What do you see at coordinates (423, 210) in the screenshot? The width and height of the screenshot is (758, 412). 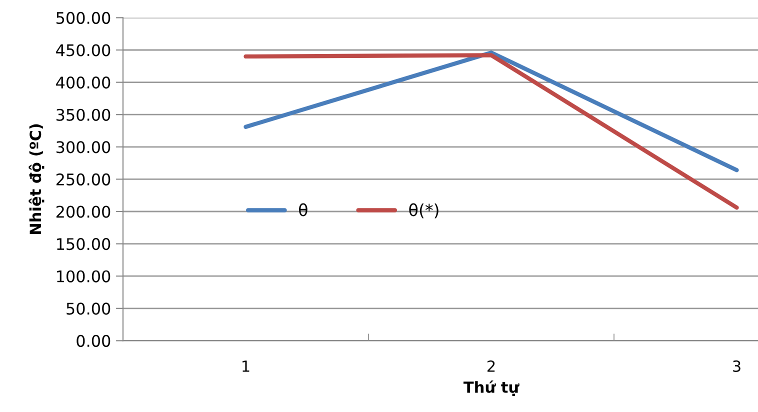 I see `legend-label: θ(*)` at bounding box center [423, 210].